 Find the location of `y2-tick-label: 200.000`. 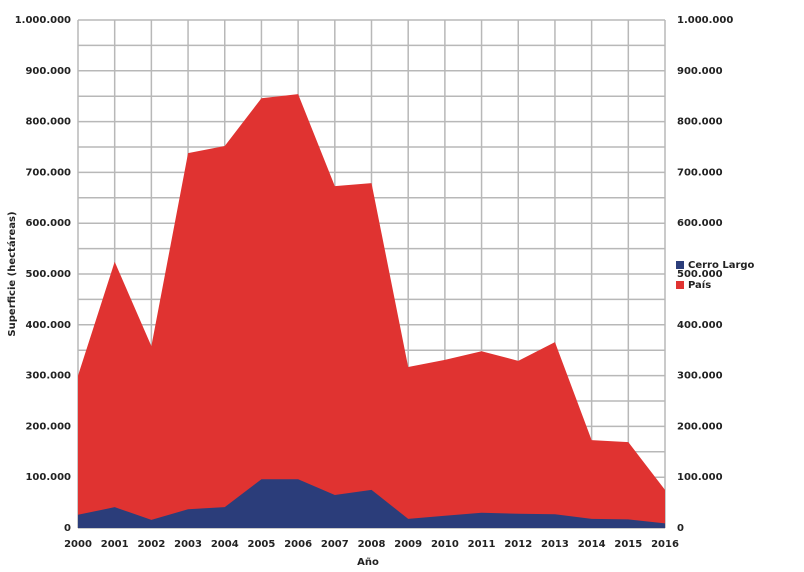

y2-tick-label: 200.000 is located at coordinates (700, 426).